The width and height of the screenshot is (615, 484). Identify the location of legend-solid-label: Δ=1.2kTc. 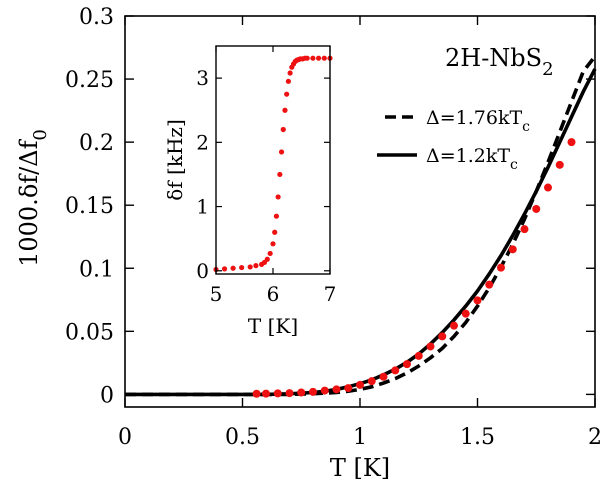
(472, 159).